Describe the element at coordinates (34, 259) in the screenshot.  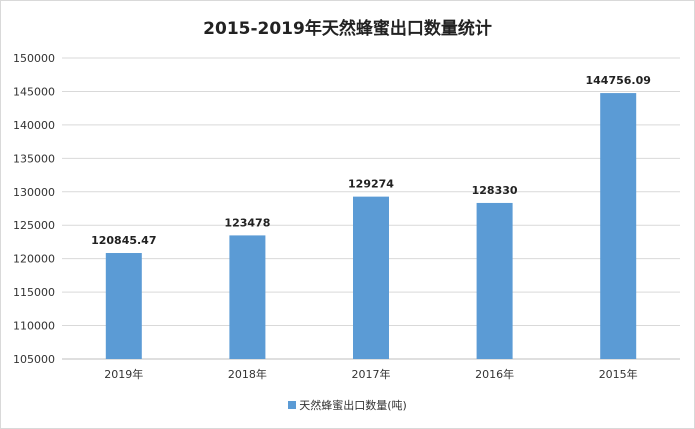
I see `y-tick-label: 120000` at that location.